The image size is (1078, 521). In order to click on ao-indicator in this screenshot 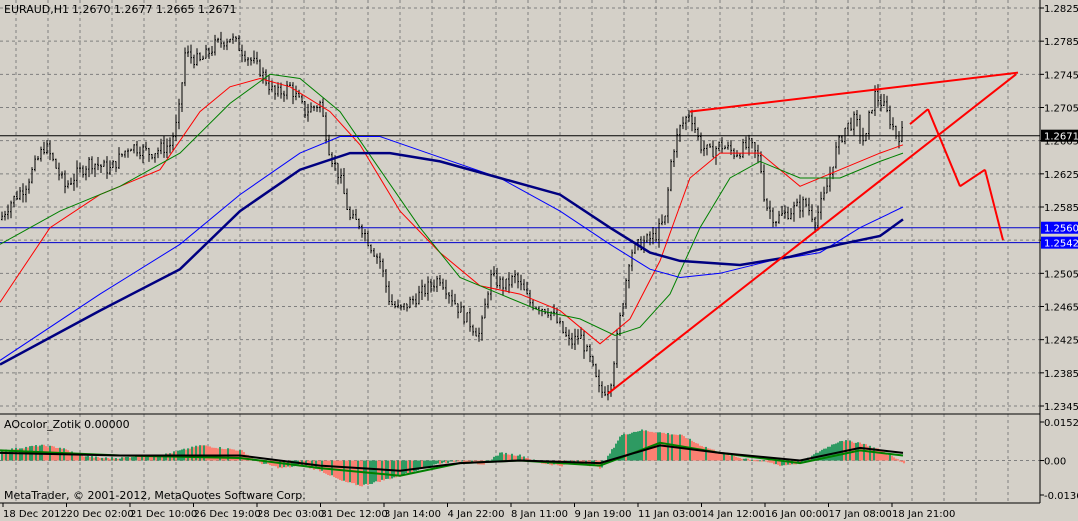, I will do `click(452, 458)`.